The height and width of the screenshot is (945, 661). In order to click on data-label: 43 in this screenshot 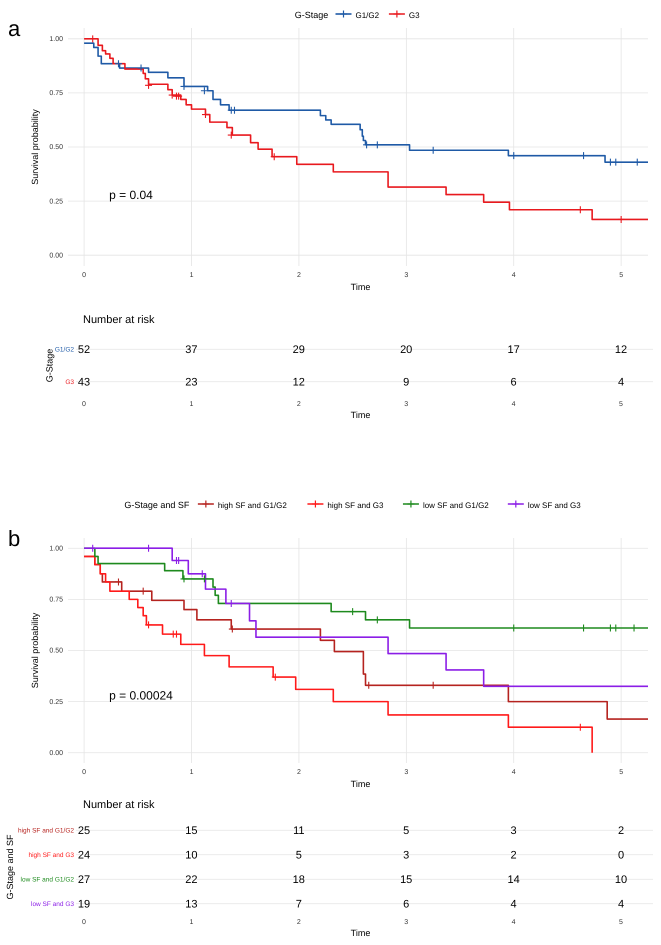, I will do `click(84, 382)`.